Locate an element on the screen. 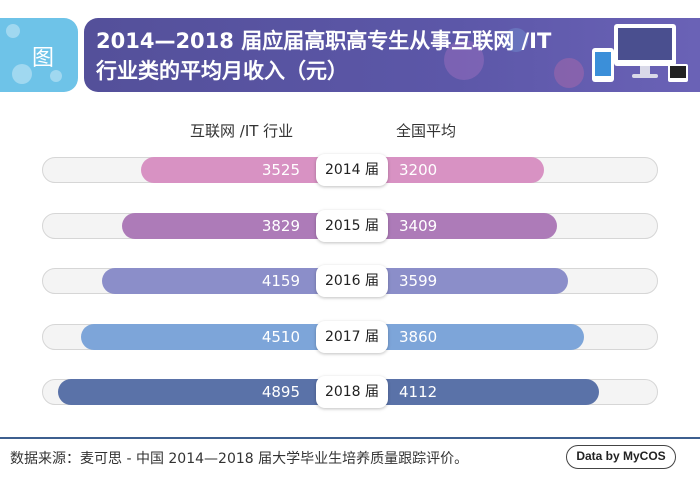  chart-title-line1: 2014—2018 届应届高职高专生从事互联网 /IT is located at coordinates (324, 41).